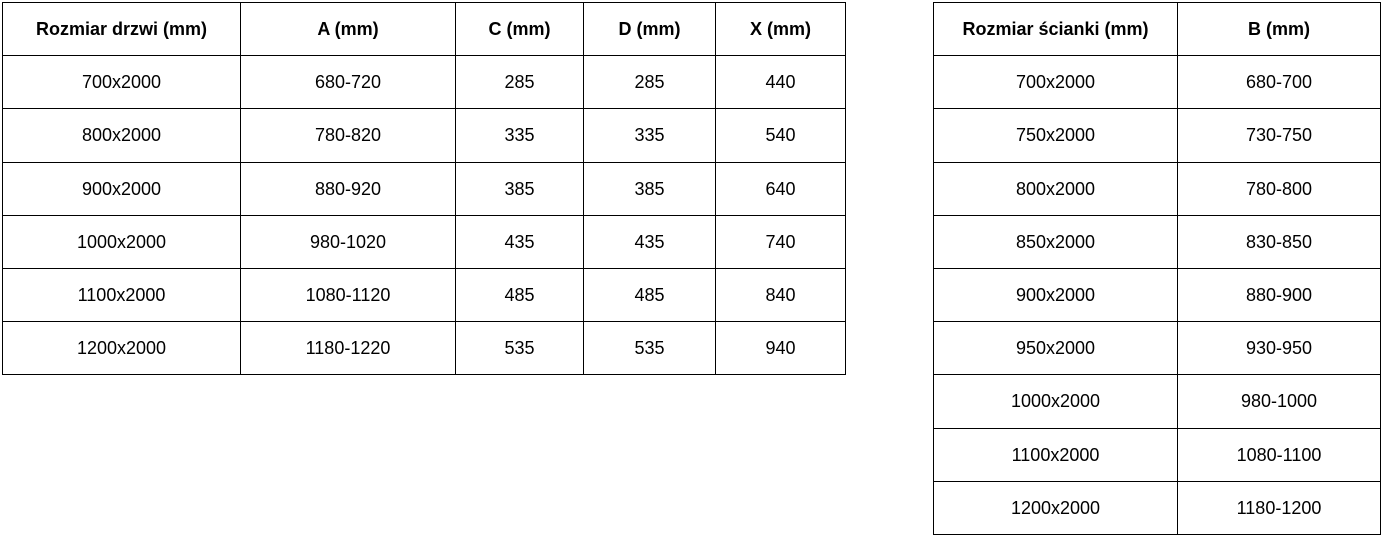 Image resolution: width=1390 pixels, height=541 pixels. Describe the element at coordinates (1279, 348) in the screenshot. I see `table-cell: 930-950` at that location.